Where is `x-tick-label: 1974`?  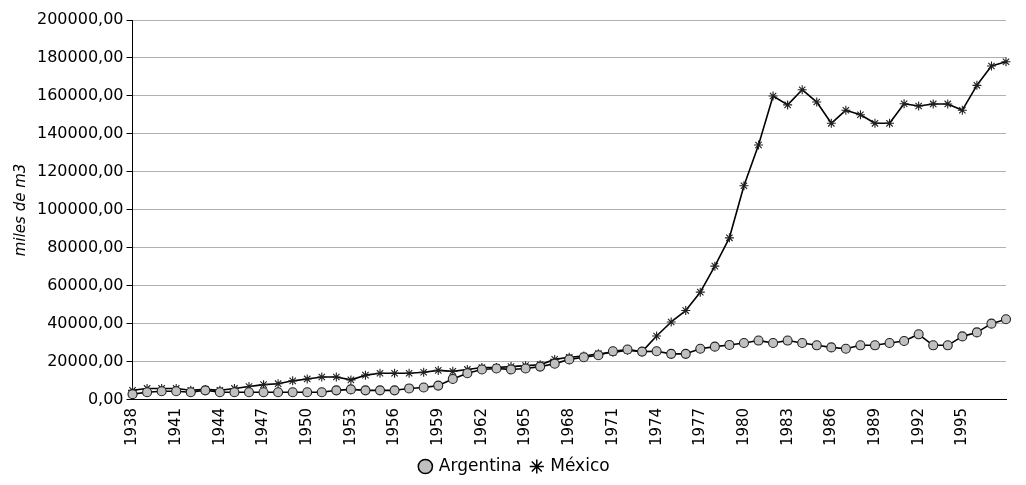
x-tick-label: 1974 is located at coordinates (655, 427).